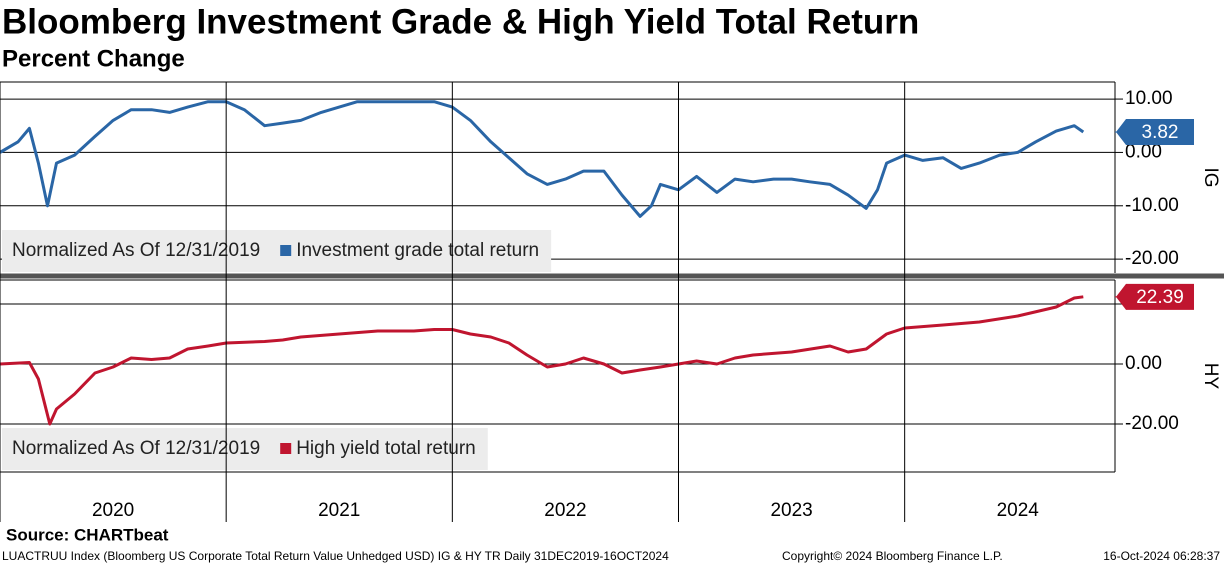  What do you see at coordinates (1161, 556) in the screenshot?
I see `footer-timestamp: 16-Oct-2024 06:28:37` at bounding box center [1161, 556].